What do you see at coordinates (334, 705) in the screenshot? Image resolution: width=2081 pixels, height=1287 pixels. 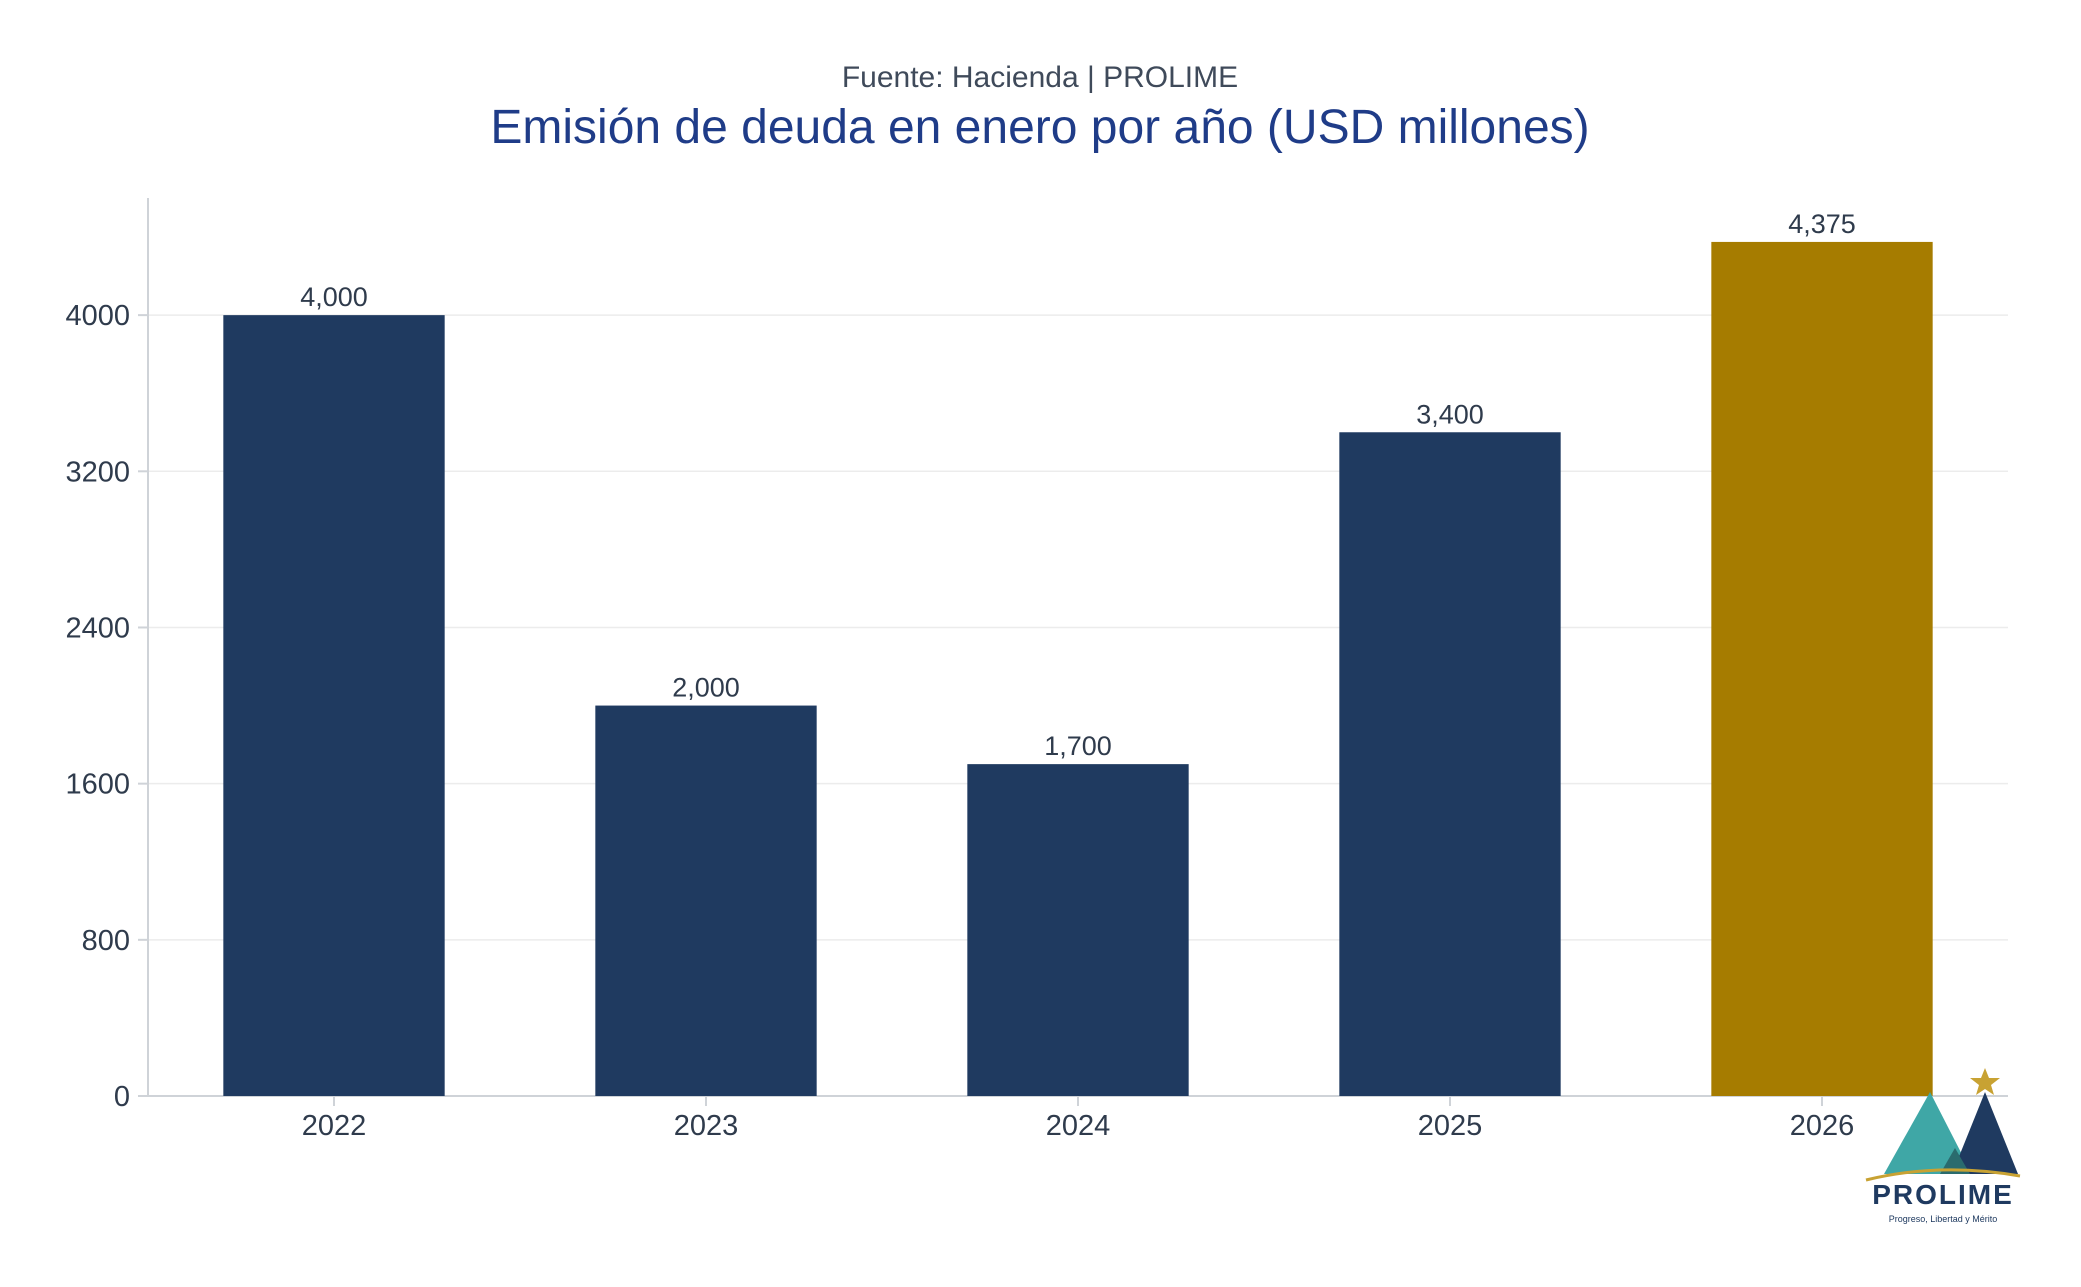 I see `bar-2022` at bounding box center [334, 705].